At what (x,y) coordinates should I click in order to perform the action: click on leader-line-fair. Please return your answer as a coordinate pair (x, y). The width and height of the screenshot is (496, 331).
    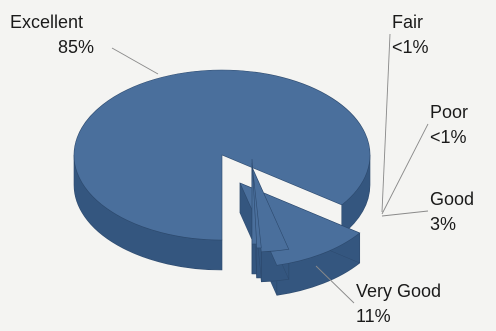
    Looking at the image, I should click on (386, 123).